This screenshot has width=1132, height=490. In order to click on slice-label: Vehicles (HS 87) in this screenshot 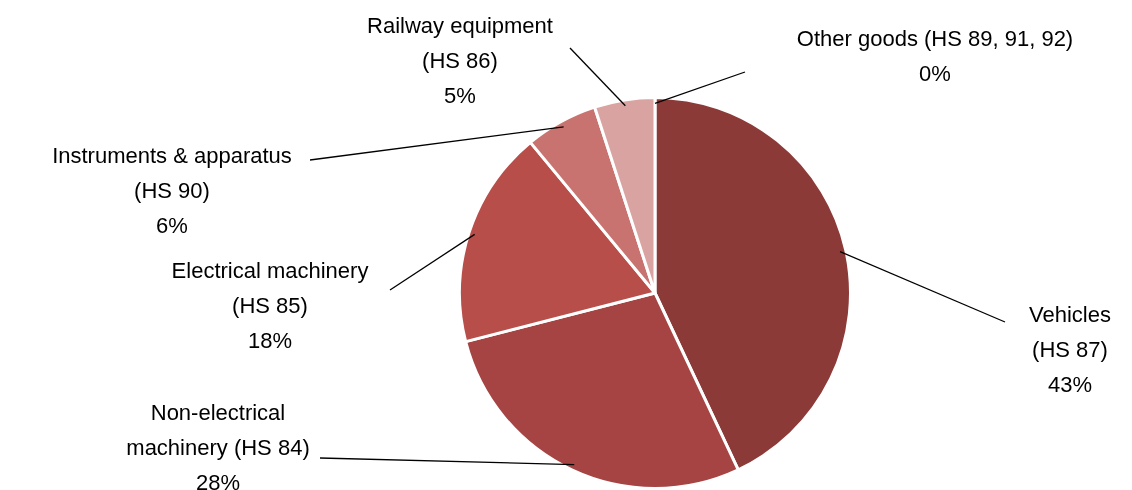, I will do `click(1070, 332)`.